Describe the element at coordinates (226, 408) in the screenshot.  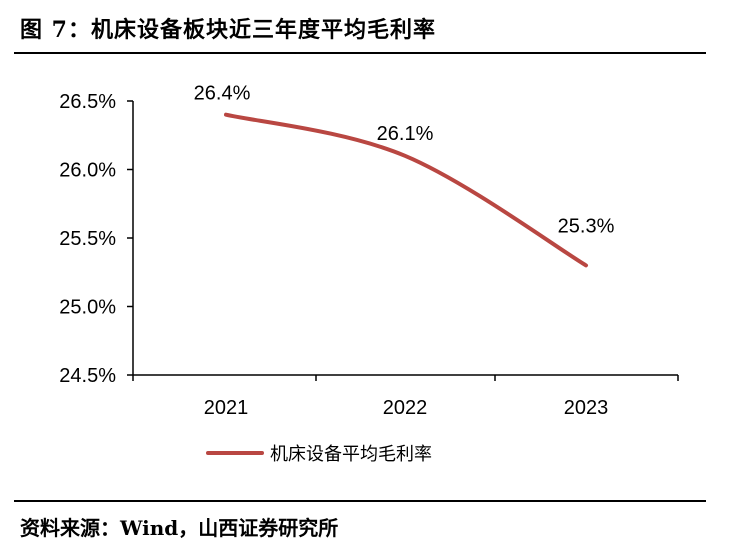
I see `x-tick-label: 2021` at that location.